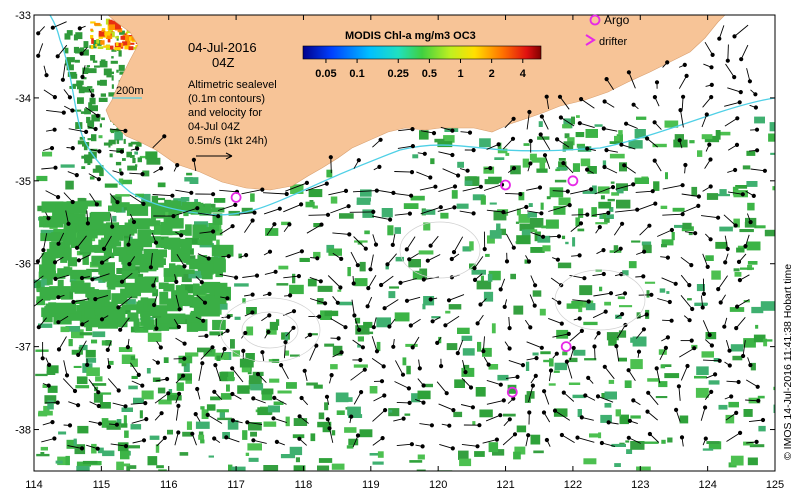 This screenshot has height=500, width=800. I want to click on colorbar-tick-label: 1, so click(460, 74).